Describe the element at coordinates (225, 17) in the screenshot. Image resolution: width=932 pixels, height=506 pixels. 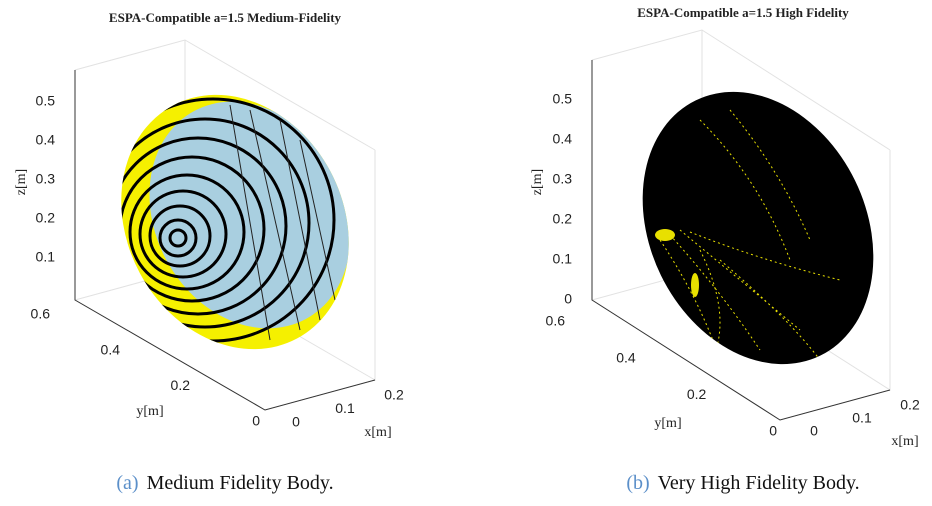
I see `plot-title: ESPA-Compatible a=1.5 Medium-Fidelity` at that location.